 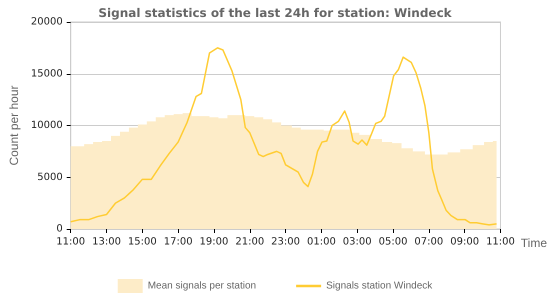 What do you see at coordinates (46, 74) in the screenshot?
I see `y-tick-label: 15000` at bounding box center [46, 74].